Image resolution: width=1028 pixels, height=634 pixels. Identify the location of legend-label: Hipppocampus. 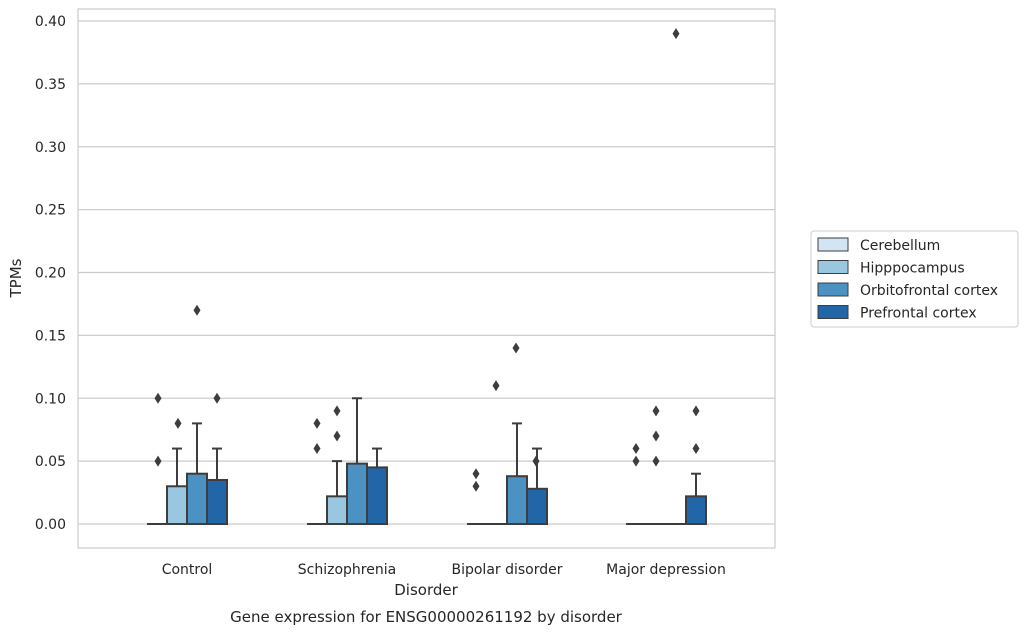
(912, 269).